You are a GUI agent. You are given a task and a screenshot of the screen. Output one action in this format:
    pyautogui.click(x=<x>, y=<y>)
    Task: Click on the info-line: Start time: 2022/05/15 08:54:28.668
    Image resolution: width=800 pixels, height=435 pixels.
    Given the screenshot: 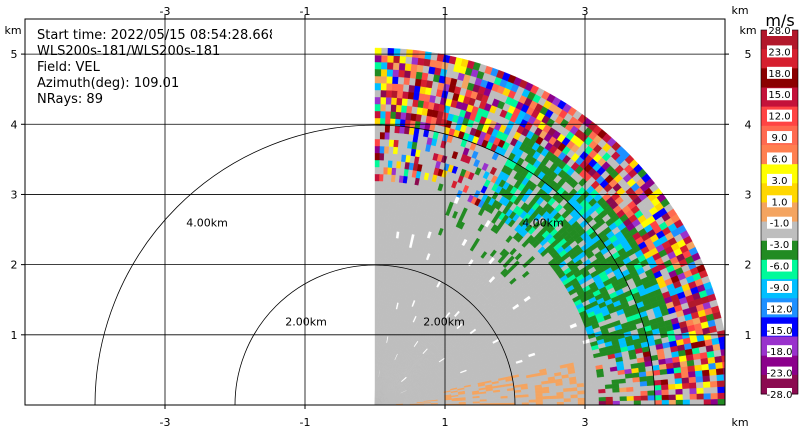 What is the action you would take?
    pyautogui.click(x=157, y=35)
    